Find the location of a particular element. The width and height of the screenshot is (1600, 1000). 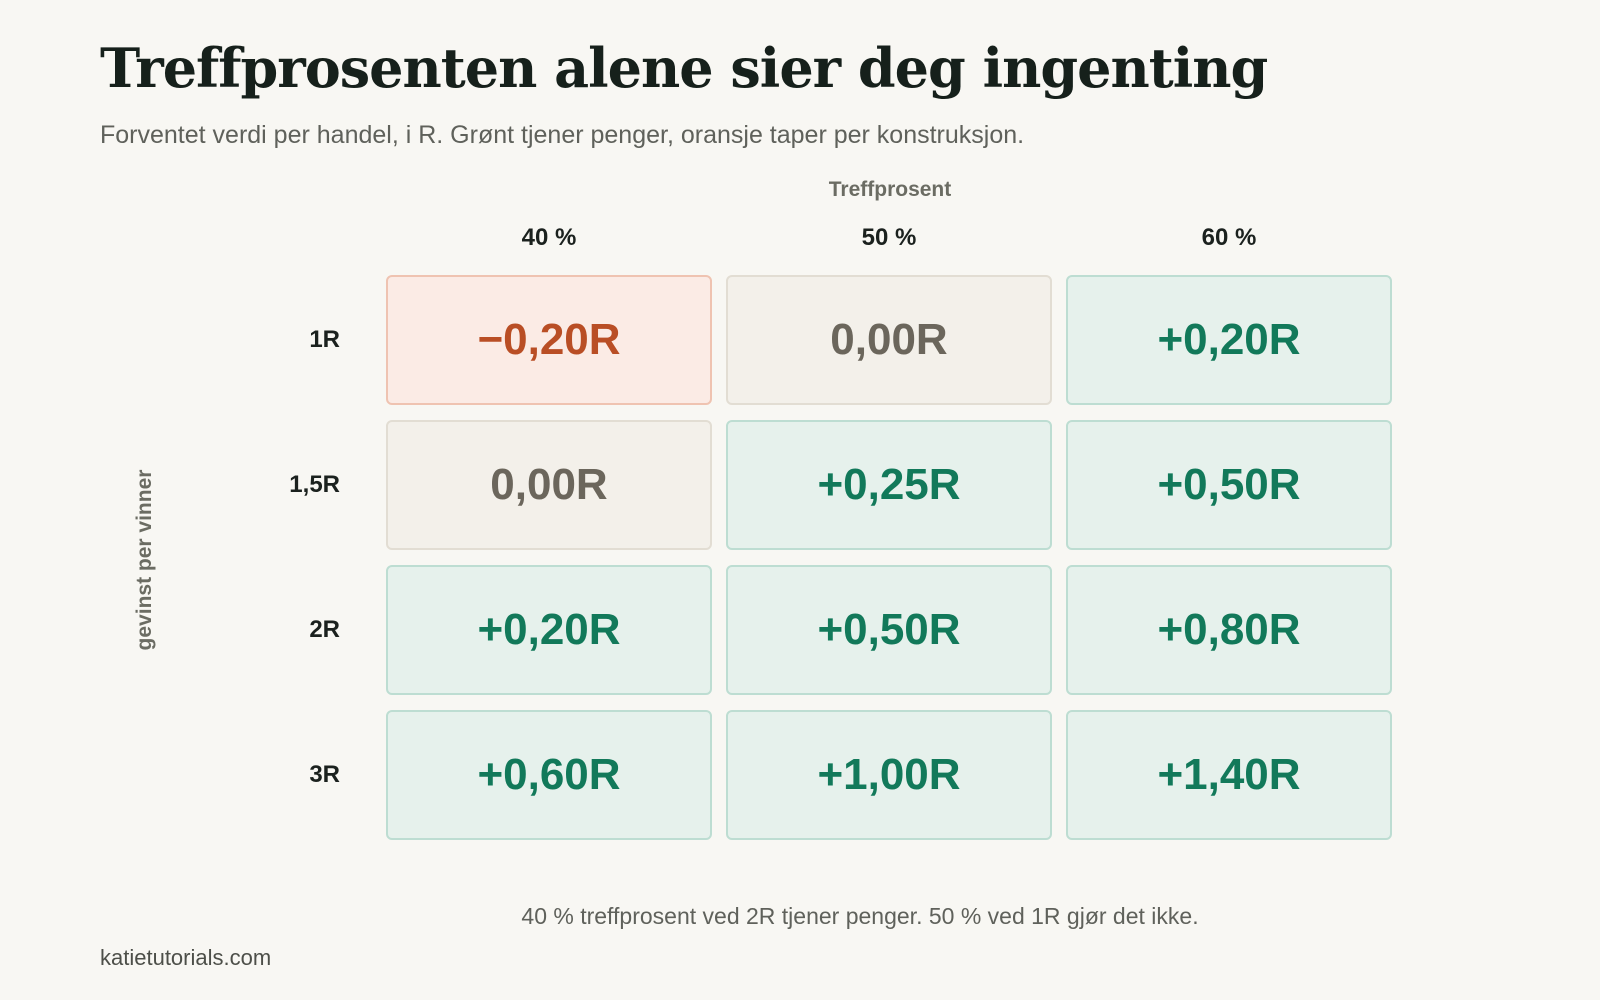

source-credit: katietutorials.com is located at coordinates (186, 957).